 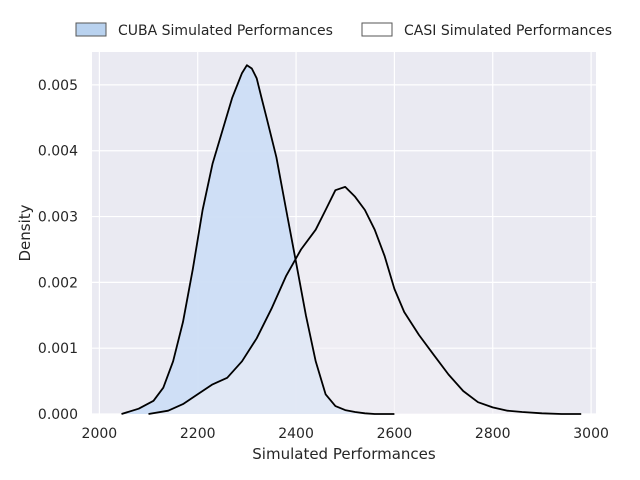 I want to click on y-tick-label: 0.003, so click(x=58, y=218).